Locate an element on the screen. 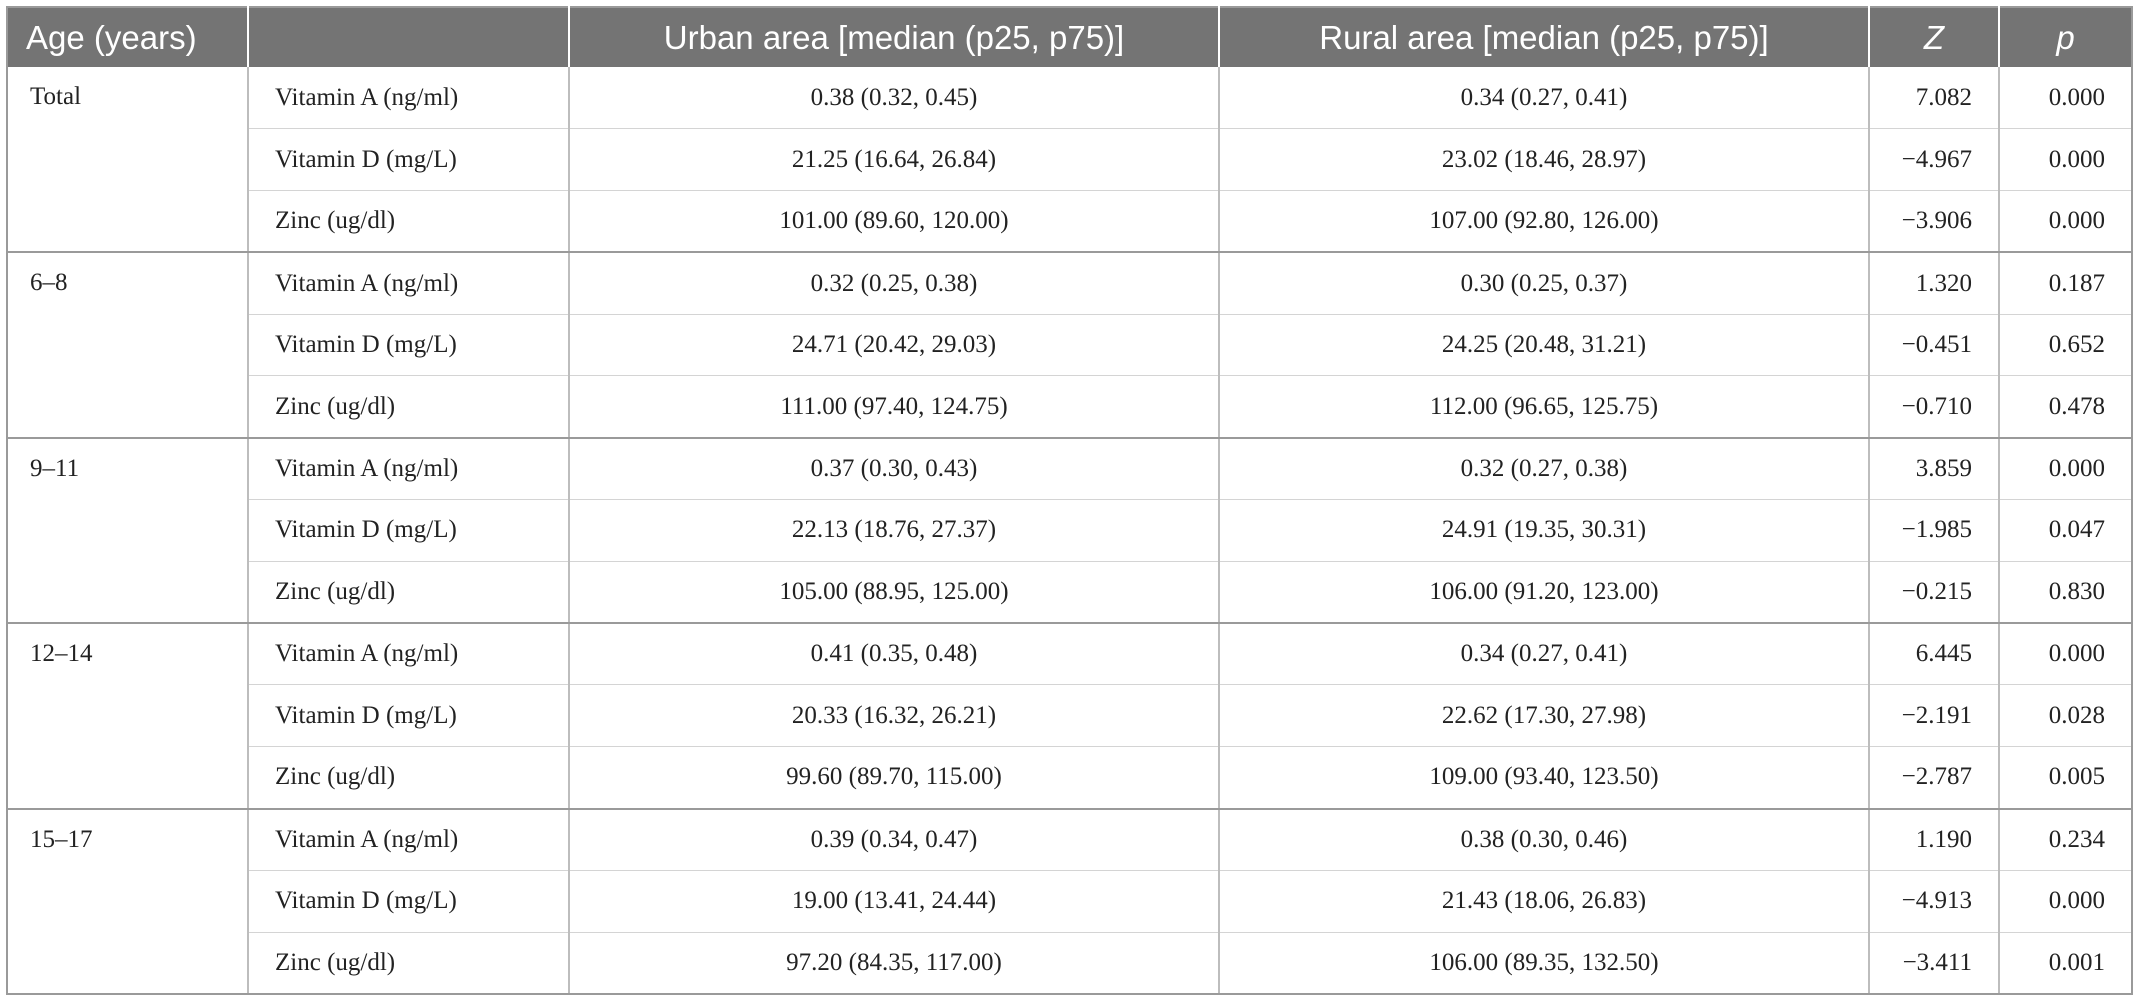 The height and width of the screenshot is (1001, 2137). z-cell: −3.906 is located at coordinates (1934, 222).